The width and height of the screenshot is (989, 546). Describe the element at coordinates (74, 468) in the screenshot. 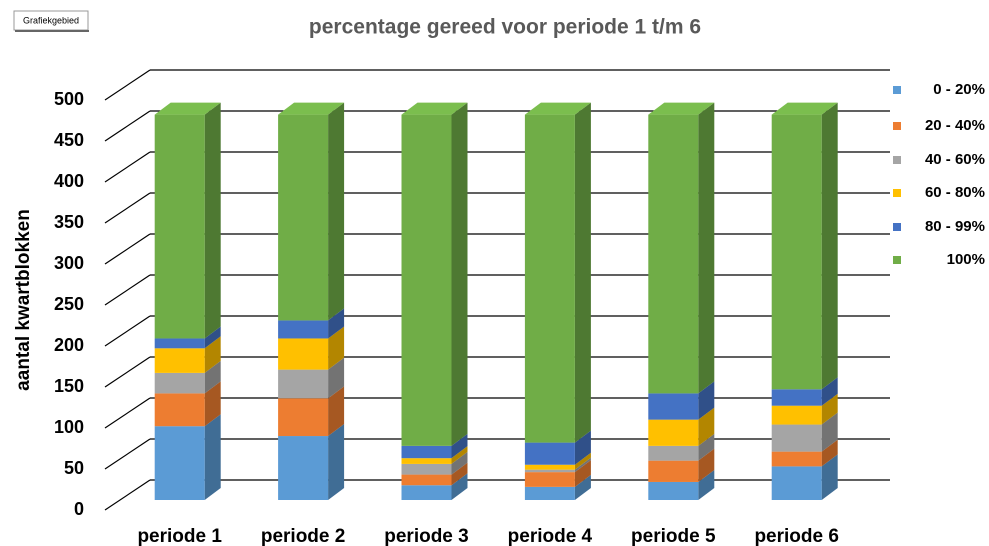

I see `y-tick-label: 50` at that location.